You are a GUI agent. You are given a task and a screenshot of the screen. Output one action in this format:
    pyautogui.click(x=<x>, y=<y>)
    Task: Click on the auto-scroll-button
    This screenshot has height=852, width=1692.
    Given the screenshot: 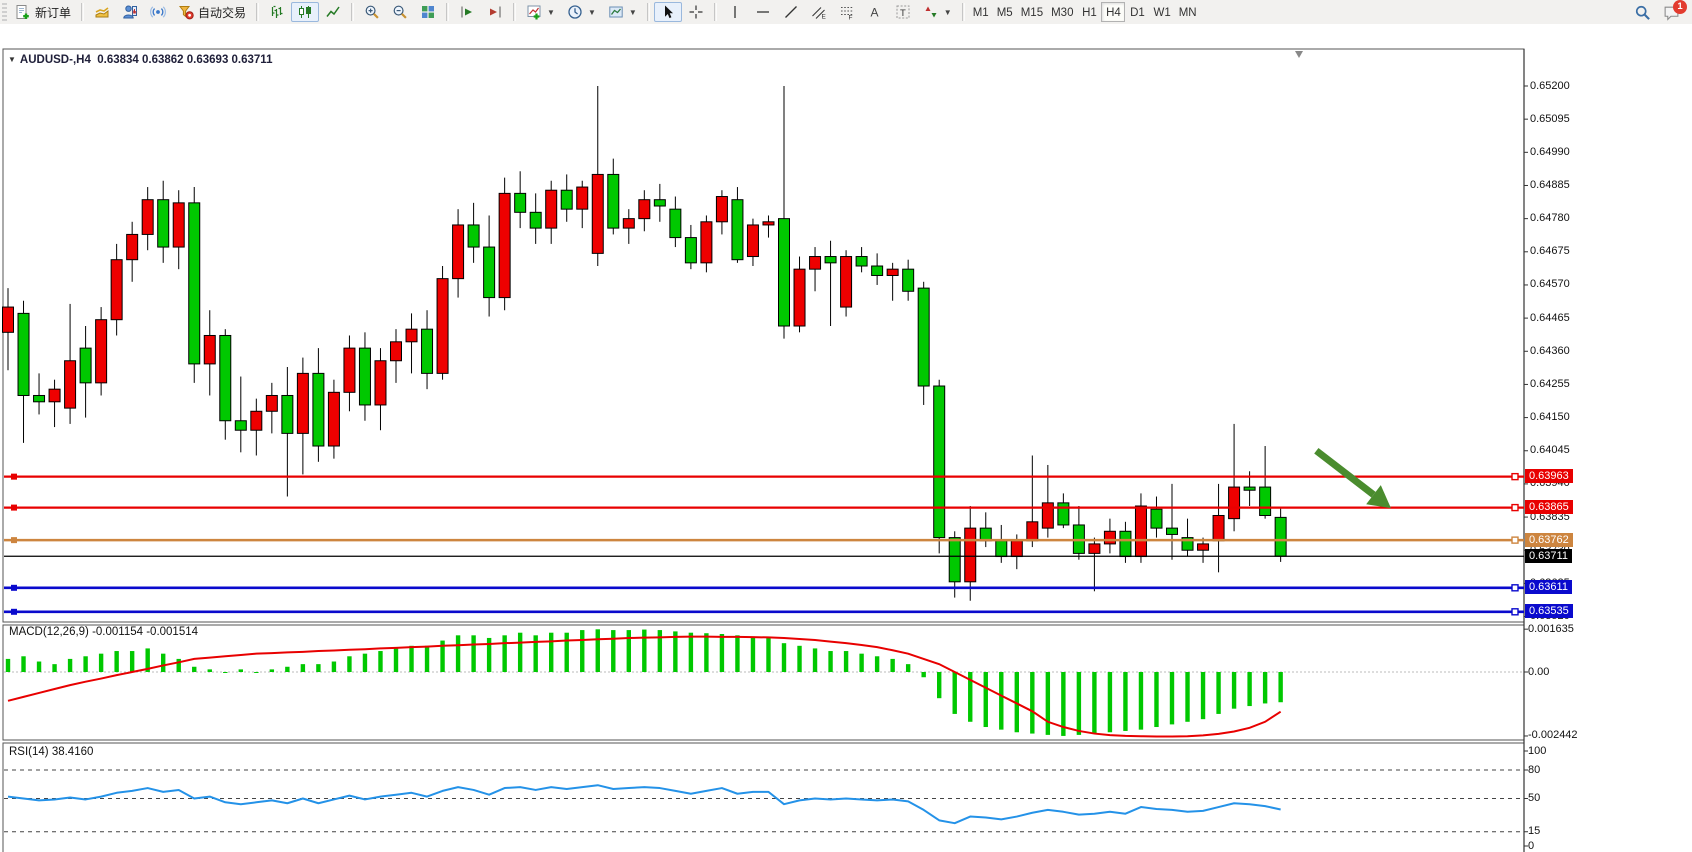 What is the action you would take?
    pyautogui.click(x=467, y=12)
    